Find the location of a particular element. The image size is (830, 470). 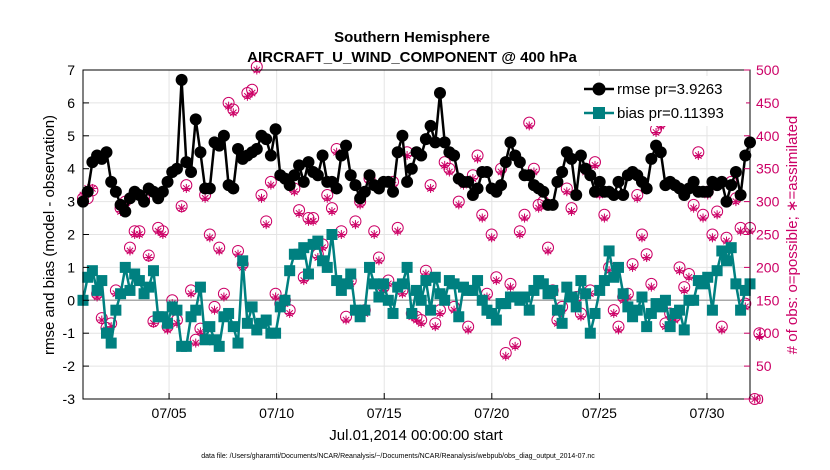

left-tick-label: 3 is located at coordinates (71, 202).